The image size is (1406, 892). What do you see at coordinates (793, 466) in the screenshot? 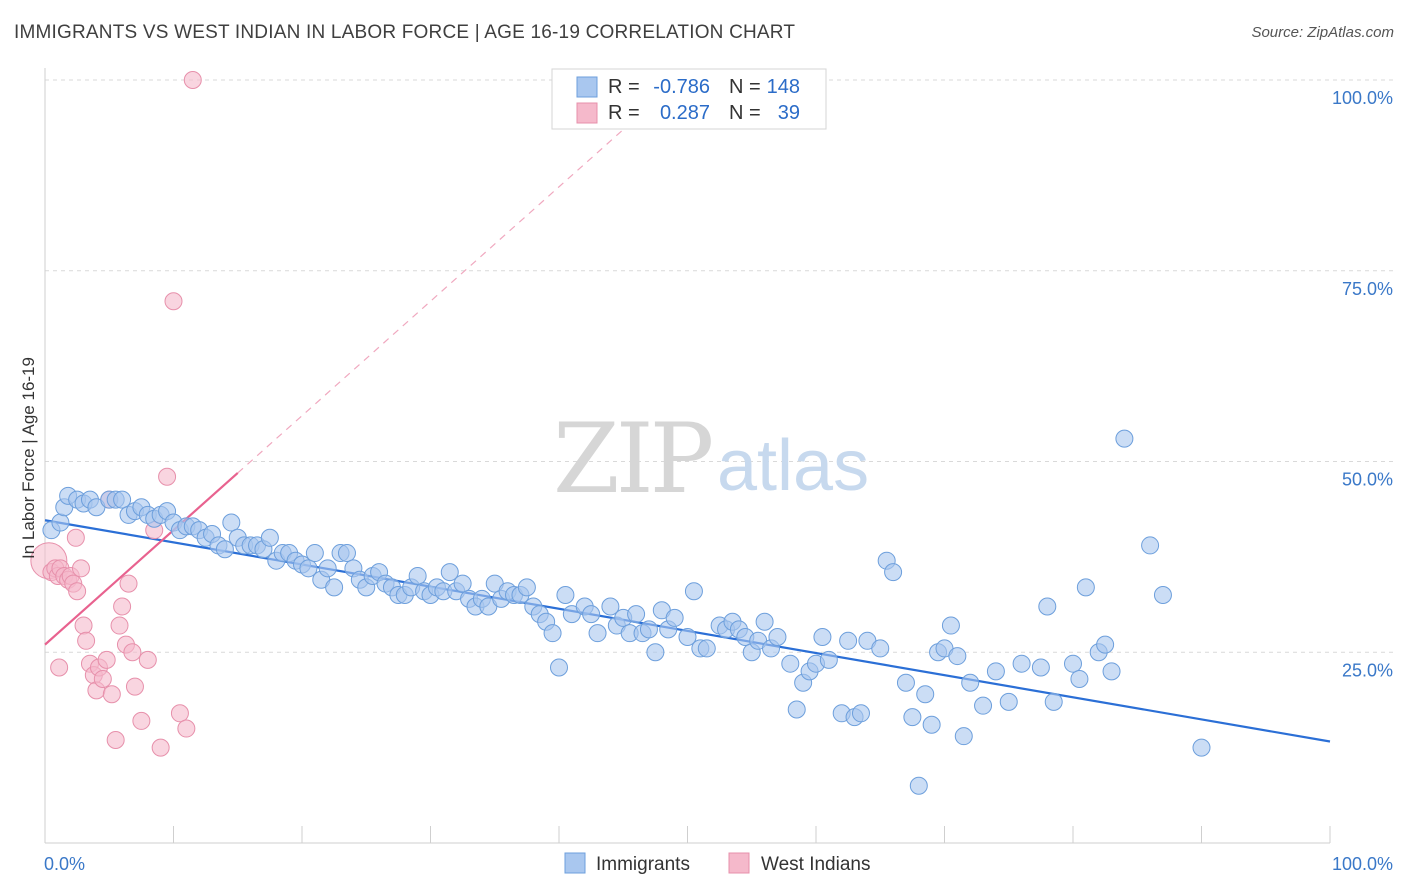
I see `watermark-atlas: atlas` at bounding box center [793, 466].